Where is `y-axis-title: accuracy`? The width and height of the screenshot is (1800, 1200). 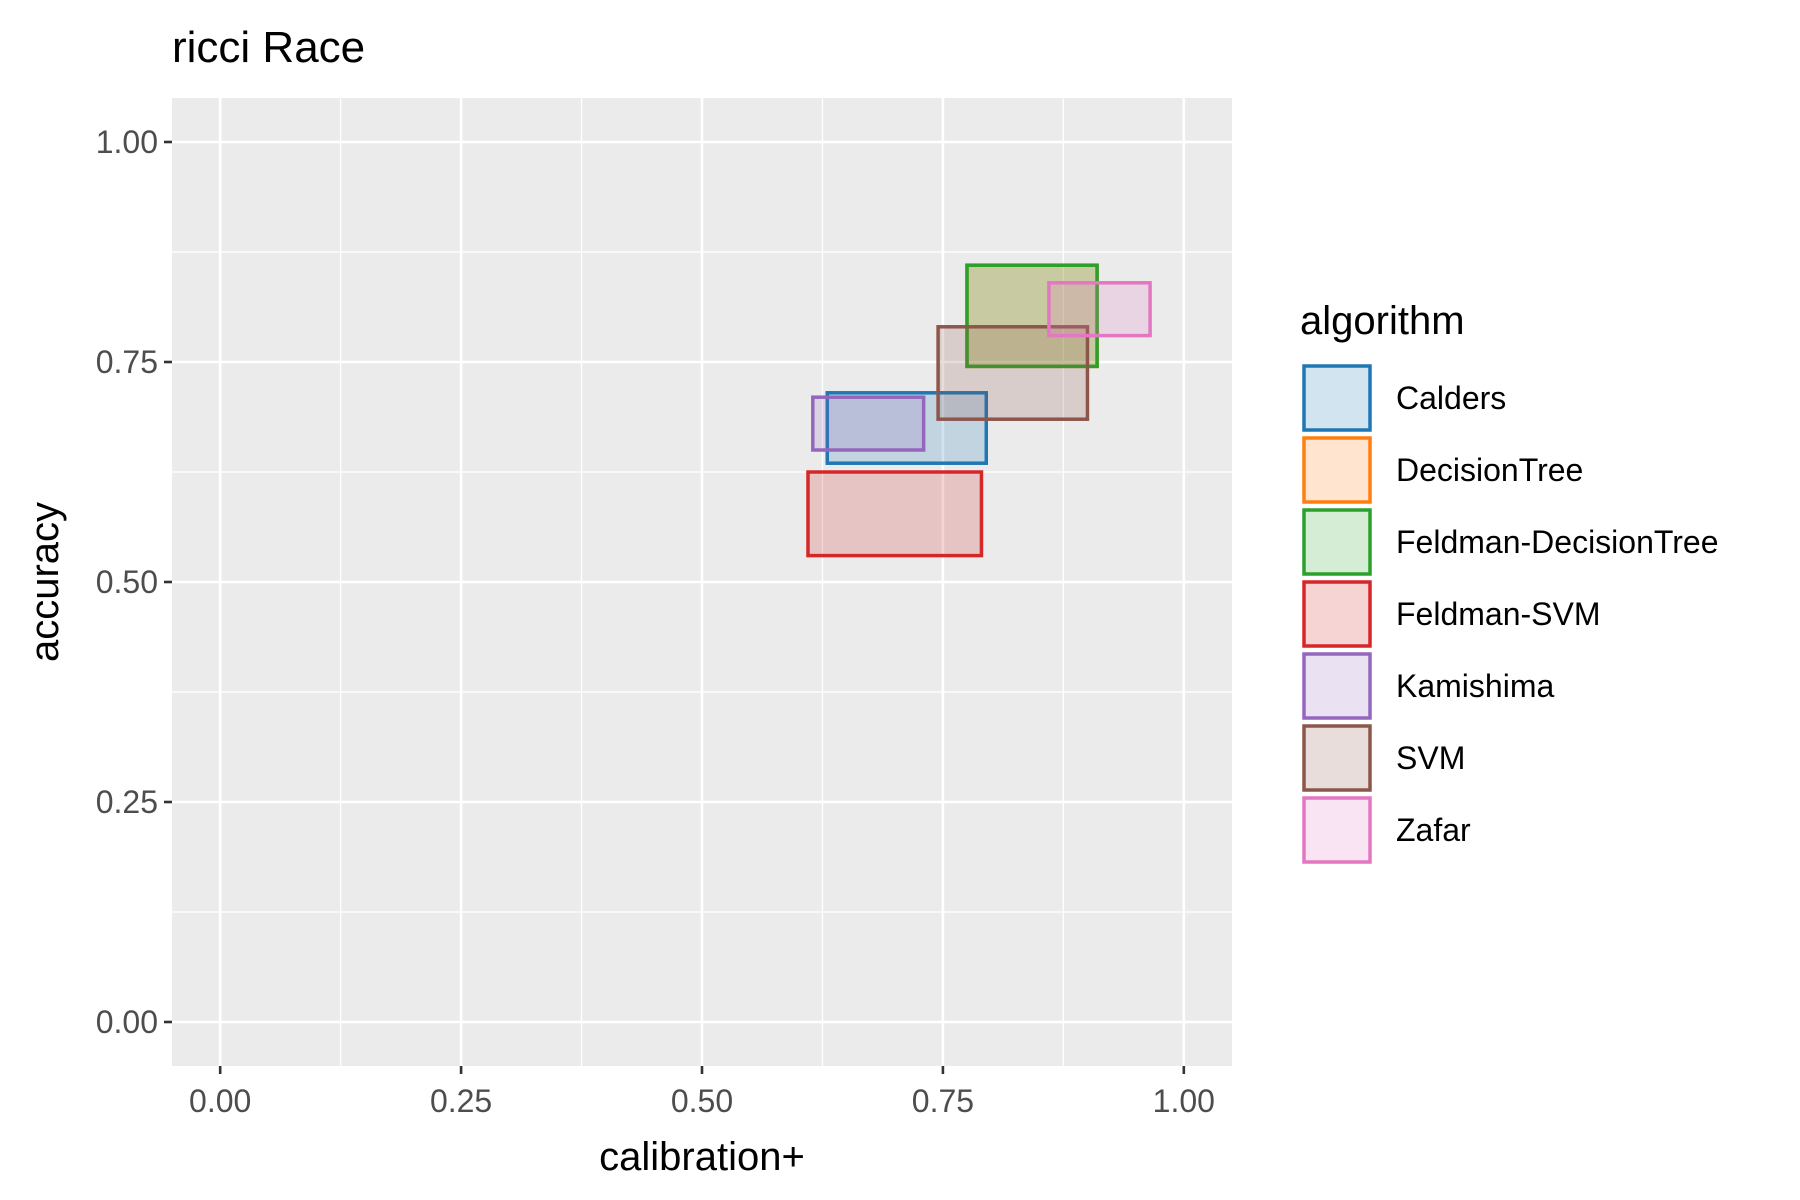 y-axis-title: accuracy is located at coordinates (45, 582).